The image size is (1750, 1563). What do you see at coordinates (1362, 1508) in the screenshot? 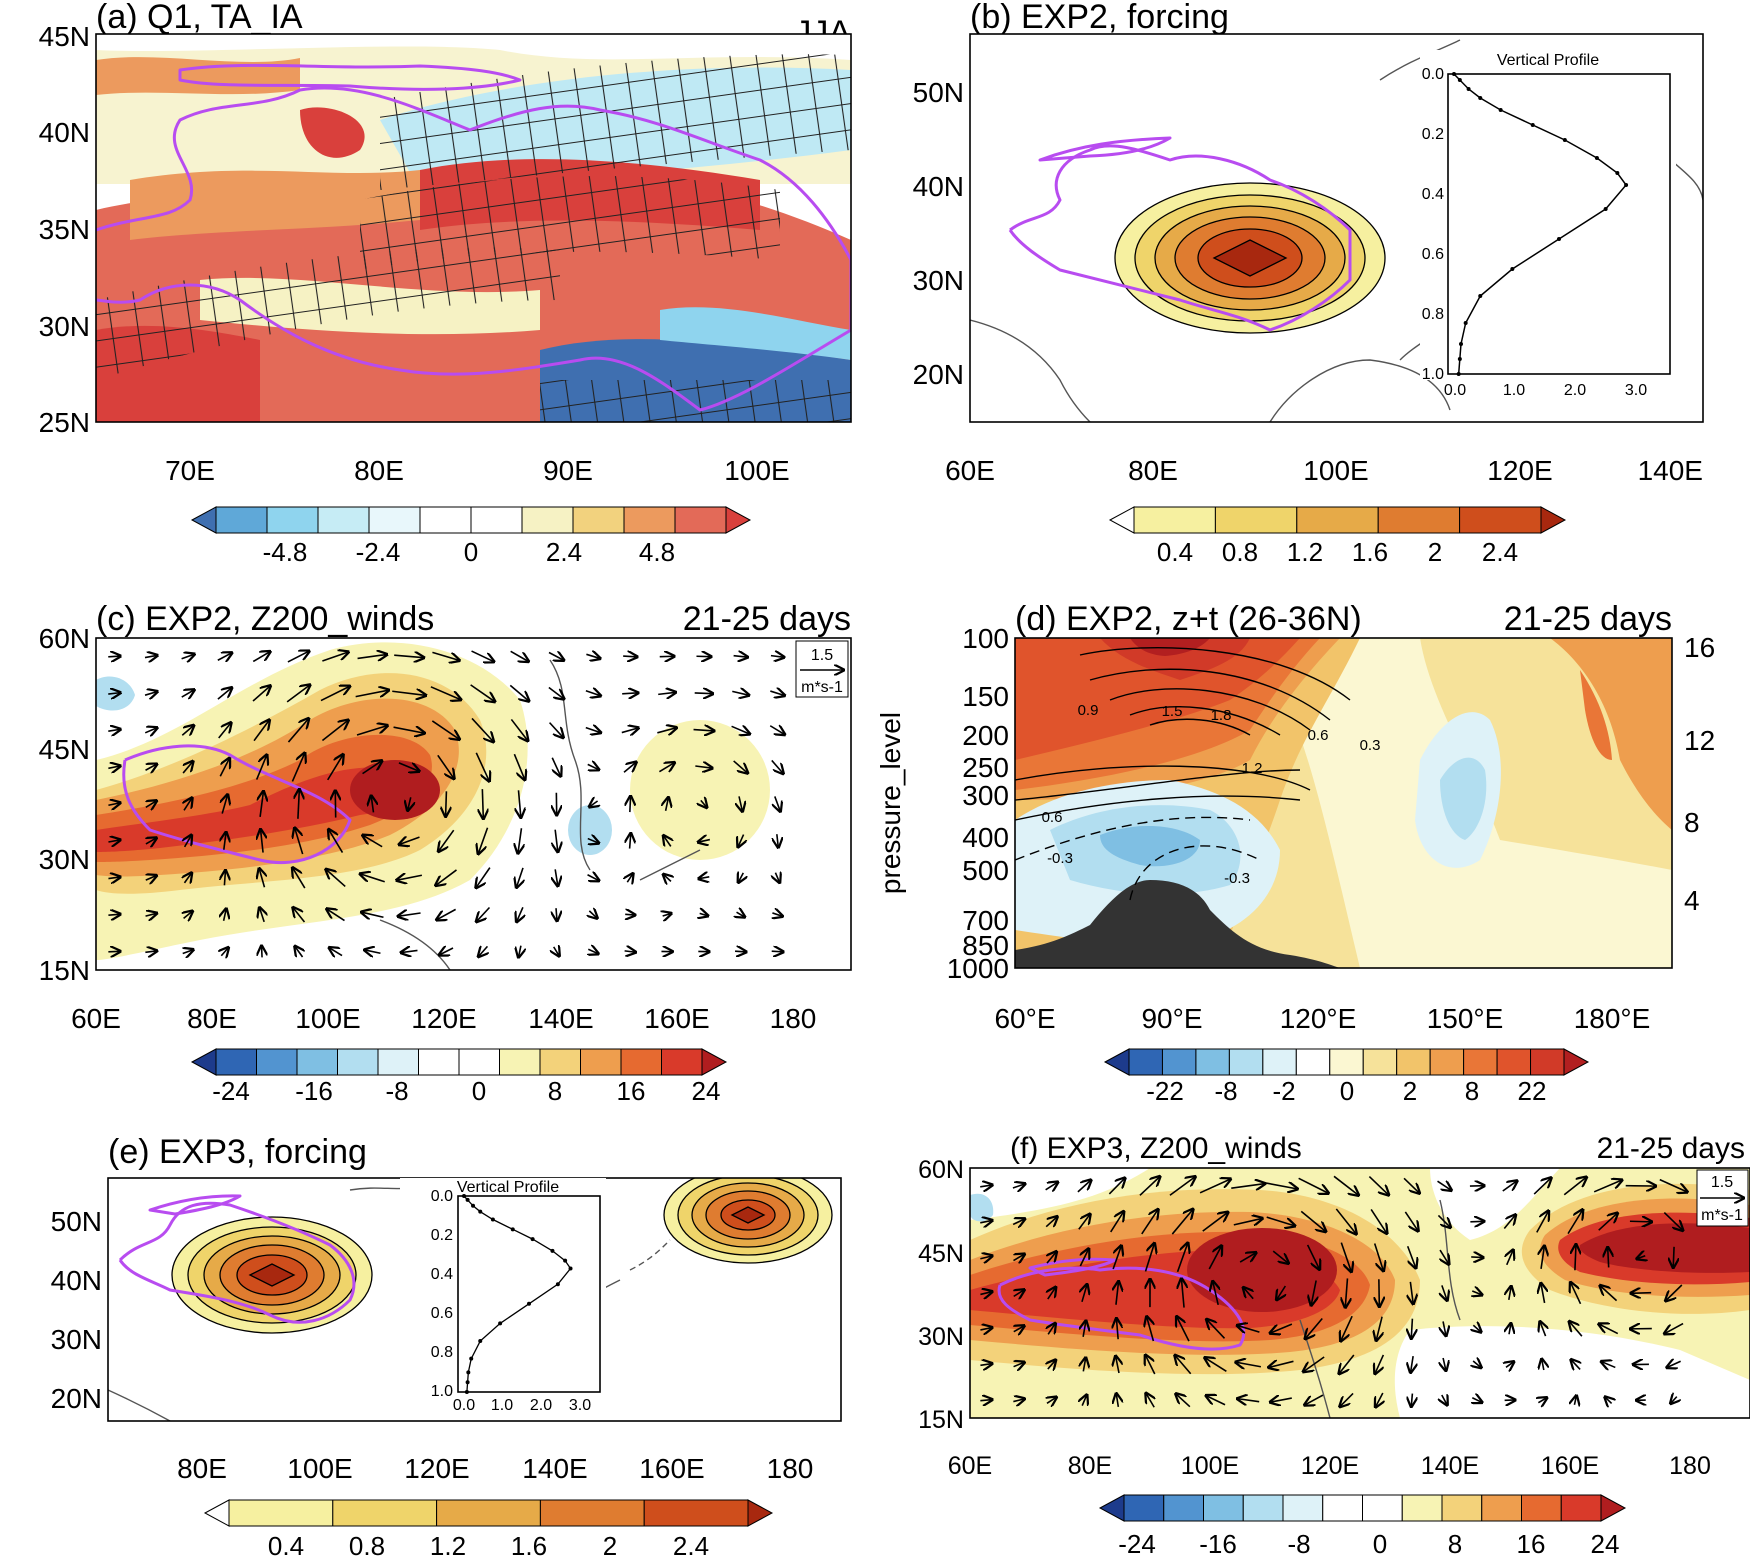
I see `panel-f-colorbar` at bounding box center [1362, 1508].